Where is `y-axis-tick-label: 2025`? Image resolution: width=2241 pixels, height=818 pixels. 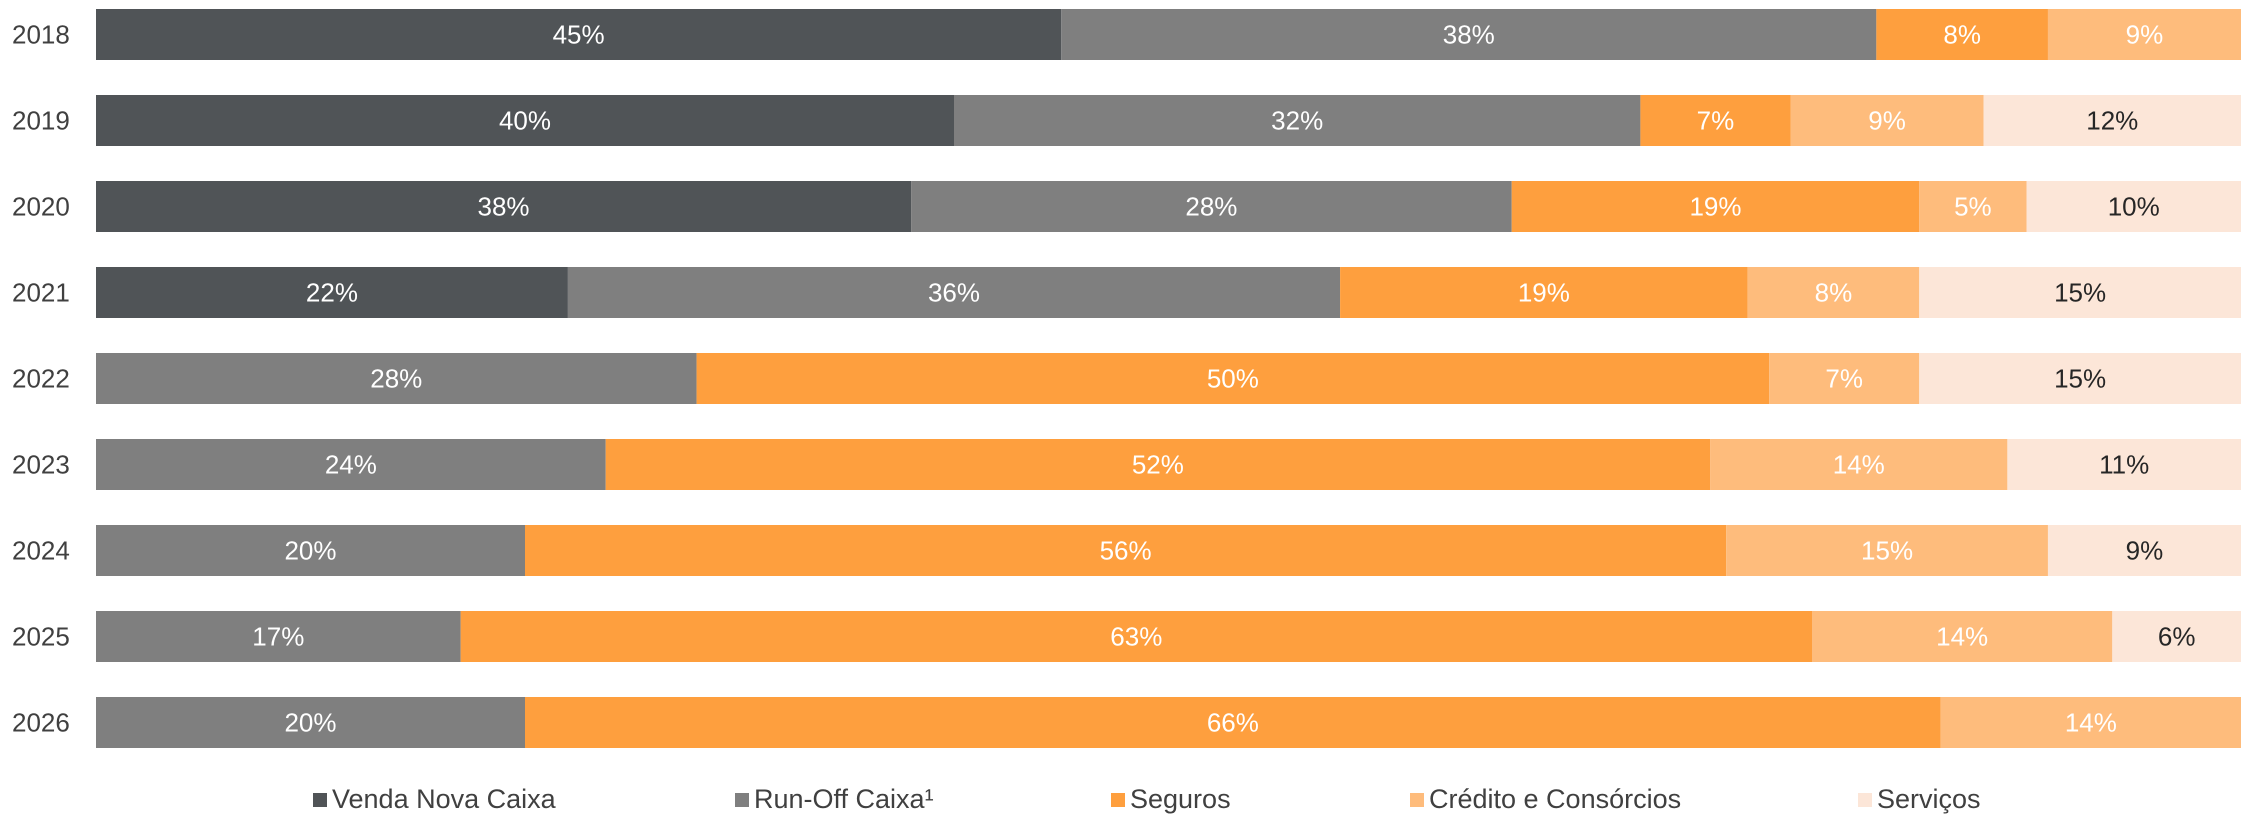 y-axis-tick-label: 2025 is located at coordinates (41, 637).